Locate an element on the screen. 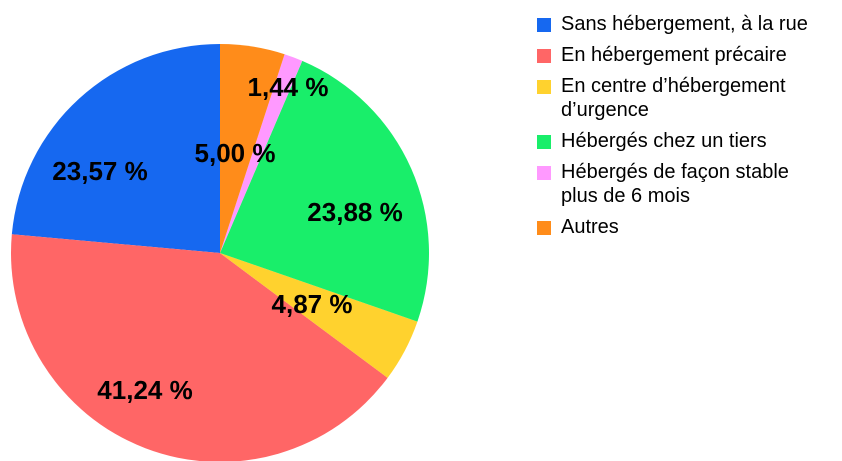 The width and height of the screenshot is (842, 461). legend-item: En hébergement précaire is located at coordinates (675, 55).